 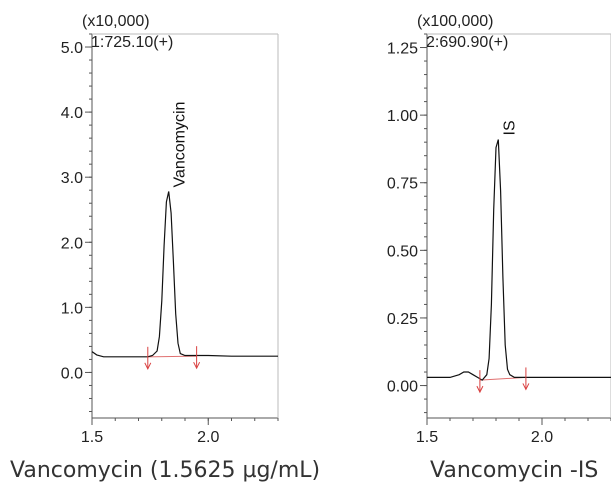 What do you see at coordinates (132, 42) in the screenshot?
I see `channel-label: 1:725.10(+)` at bounding box center [132, 42].